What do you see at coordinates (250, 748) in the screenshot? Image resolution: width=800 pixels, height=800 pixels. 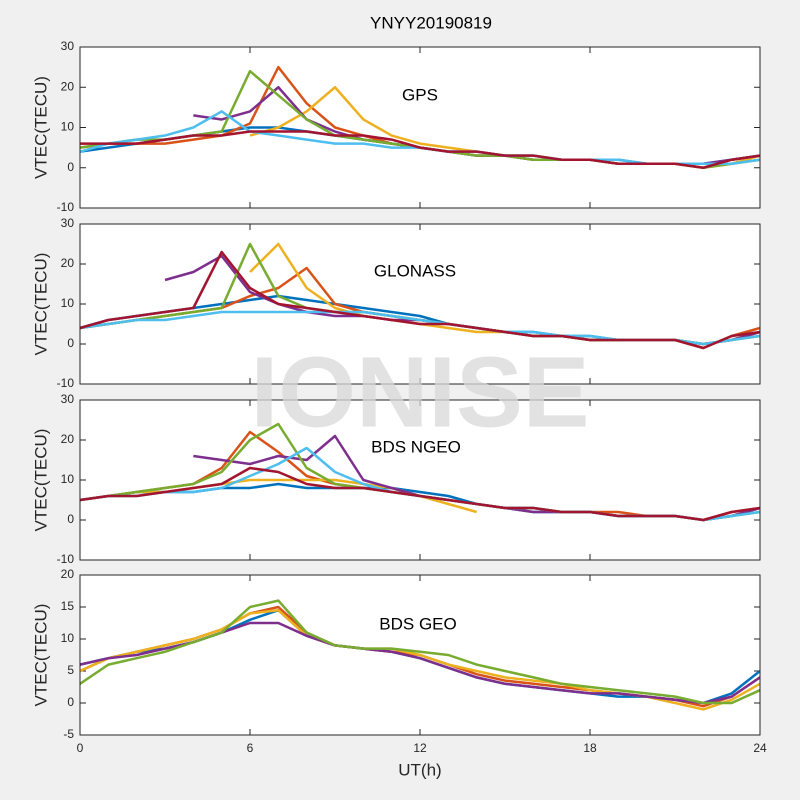 I see `x-tick-label: 6` at bounding box center [250, 748].